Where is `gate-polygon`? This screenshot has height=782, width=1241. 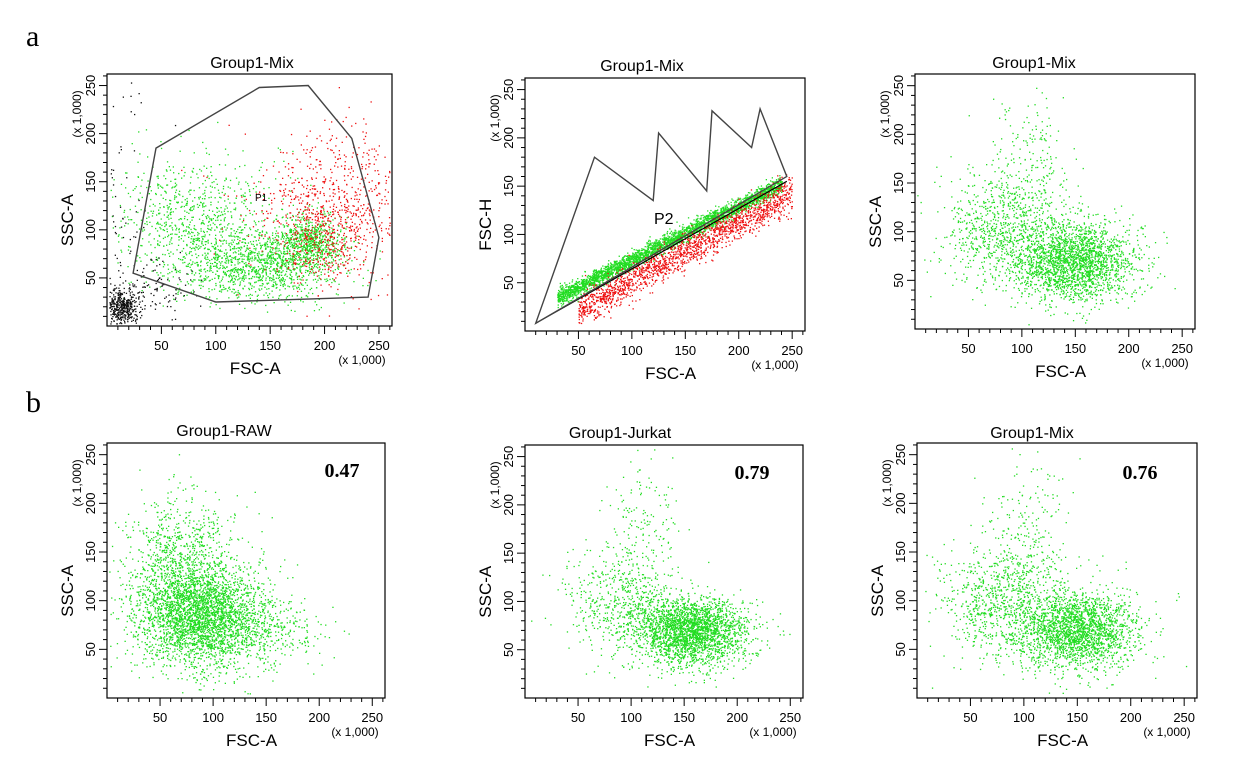
gate-polygon is located at coordinates (256, 193).